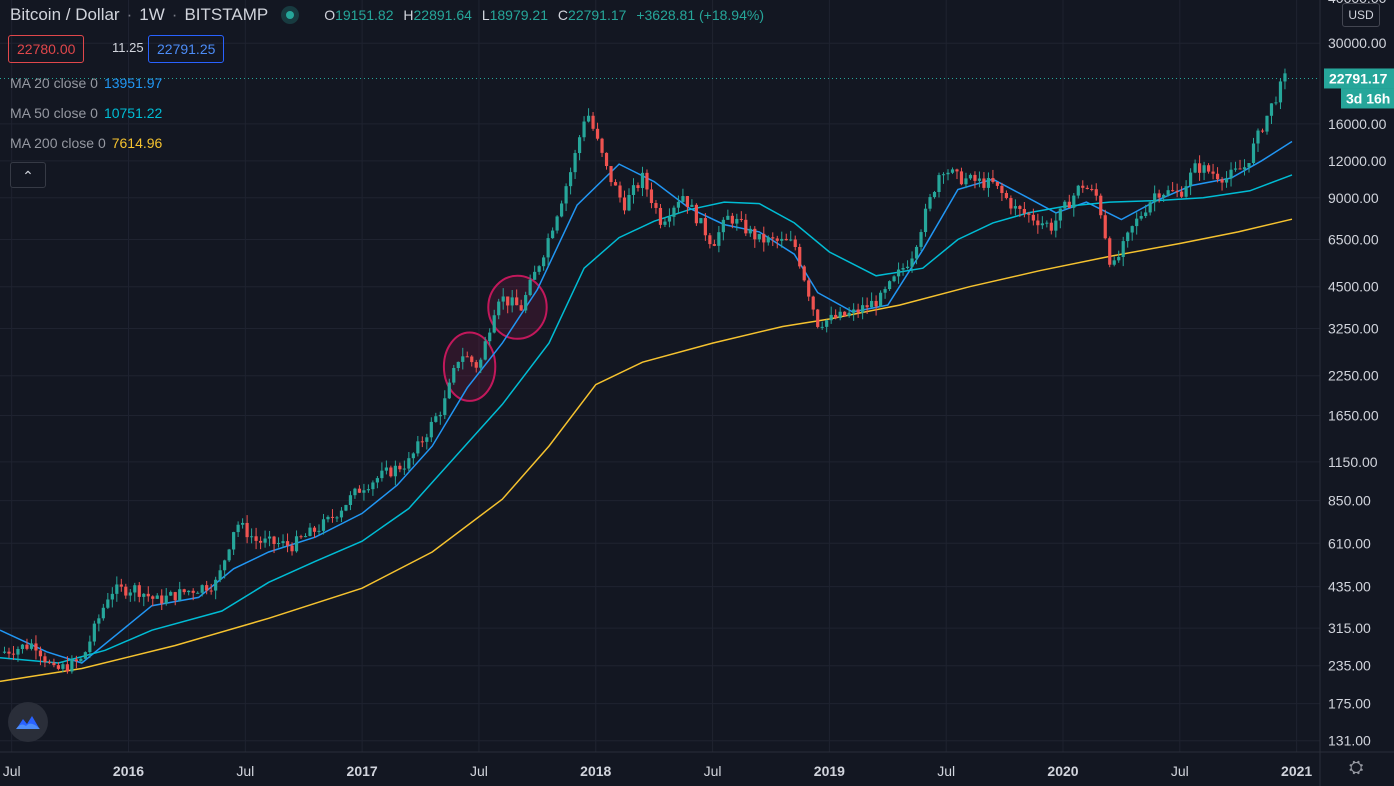 This screenshot has width=1394, height=786. I want to click on high-label: H, so click(408, 15).